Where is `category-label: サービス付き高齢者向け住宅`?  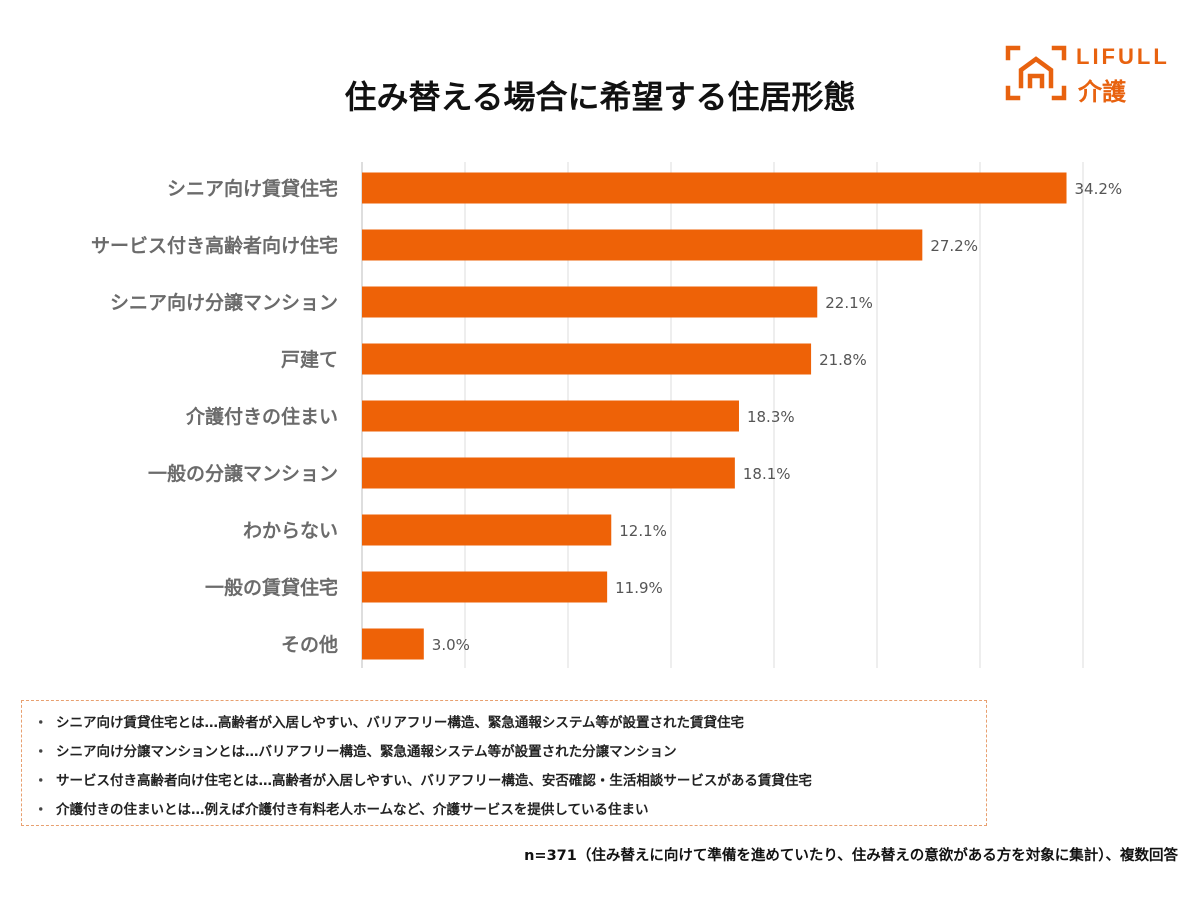
category-label: サービス付き高齢者向け住宅 is located at coordinates (214, 245).